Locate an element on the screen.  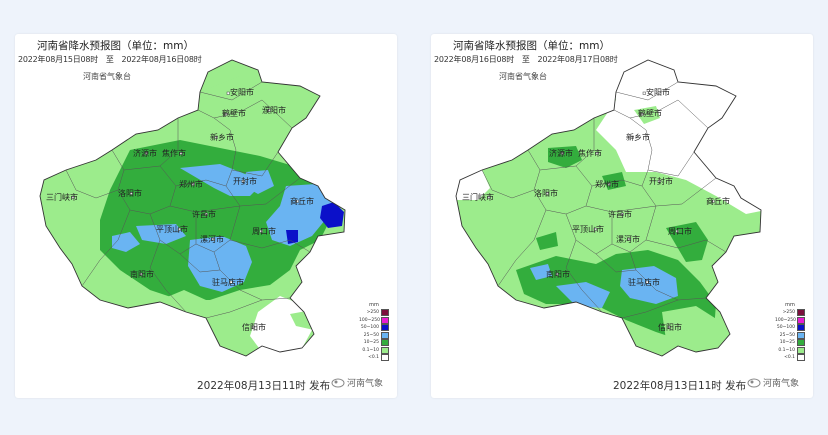
city-label: 濮阳市 is located at coordinates (274, 110).